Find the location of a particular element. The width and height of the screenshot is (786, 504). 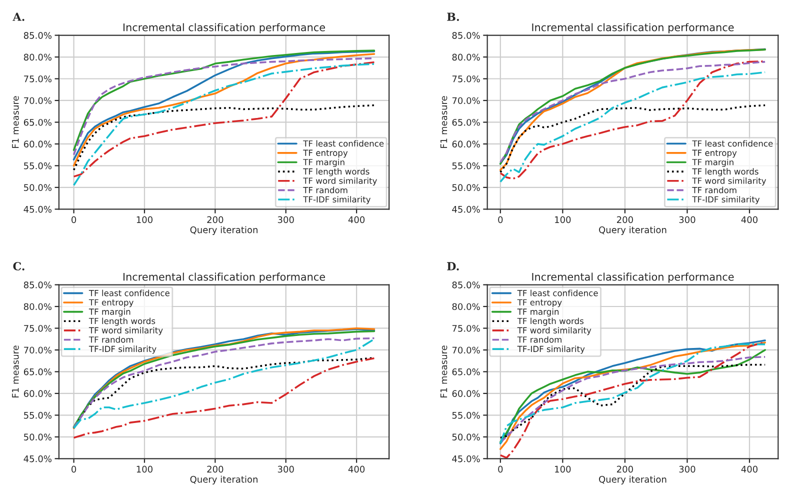

text: B. is located at coordinates (453, 16).